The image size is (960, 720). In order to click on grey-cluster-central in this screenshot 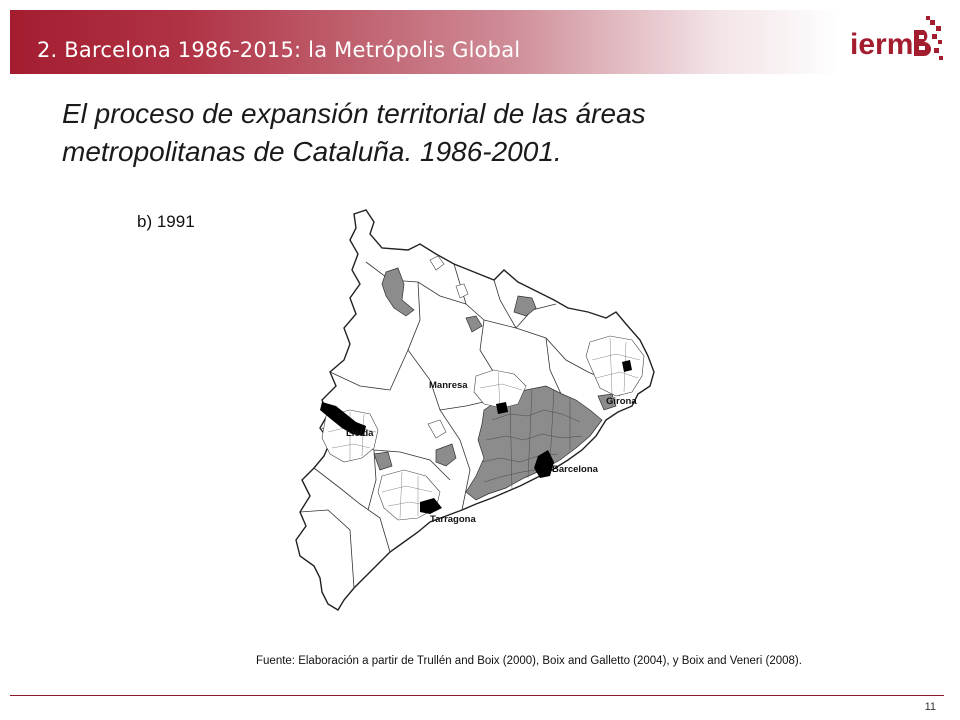, I will do `click(446, 455)`.